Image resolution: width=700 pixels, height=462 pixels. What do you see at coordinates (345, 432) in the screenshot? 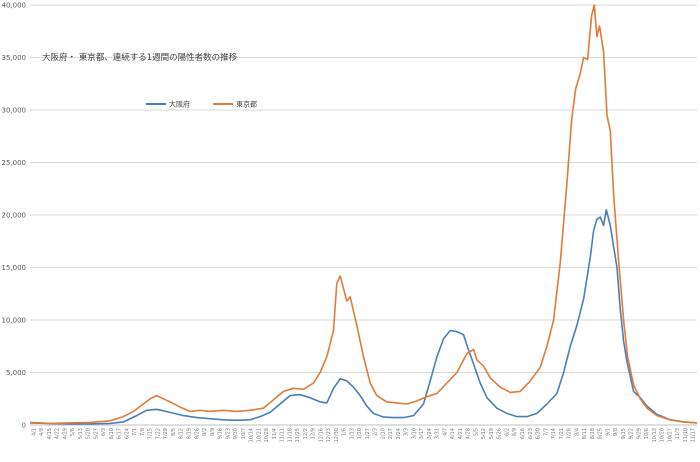
I see `x-tick-label: 1/6` at bounding box center [345, 432].